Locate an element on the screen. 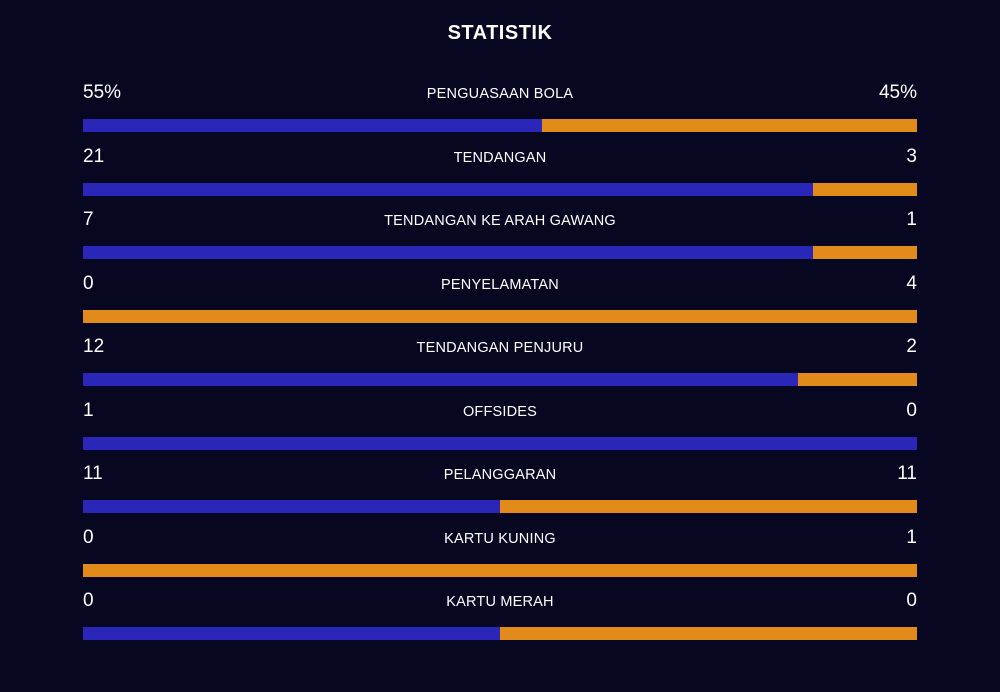  home-value: 7 is located at coordinates (88, 219).